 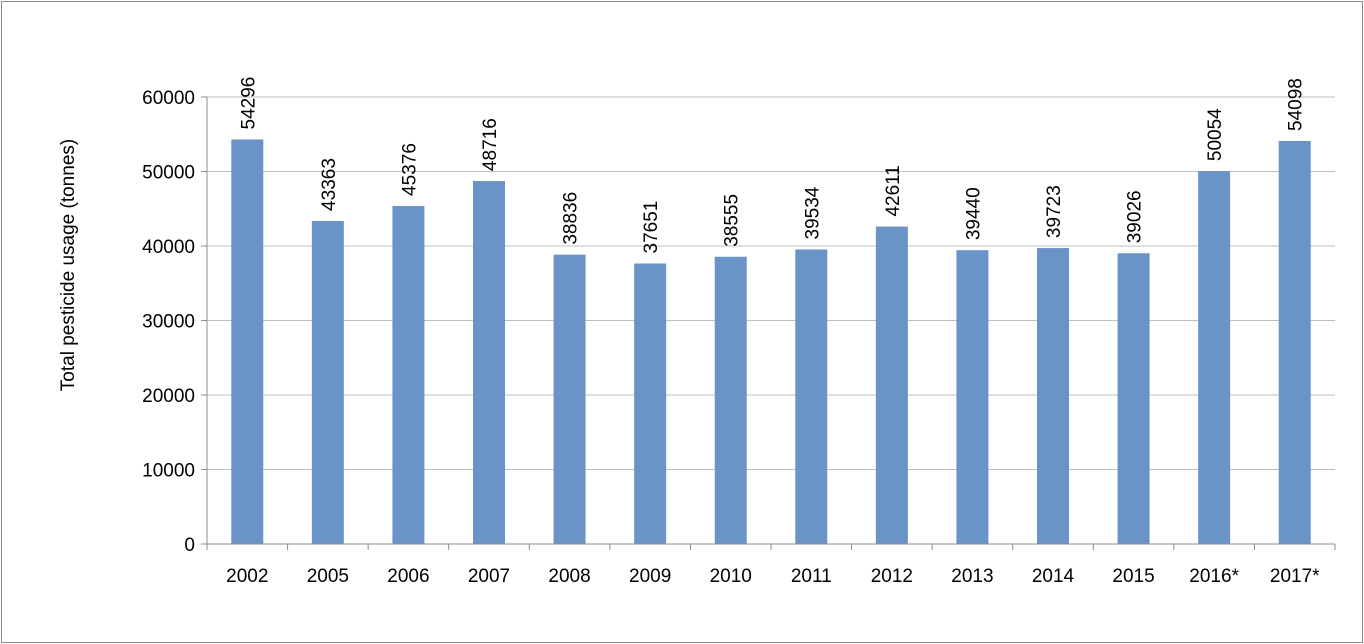 What do you see at coordinates (811, 576) in the screenshot?
I see `x-tick-label: 2011` at bounding box center [811, 576].